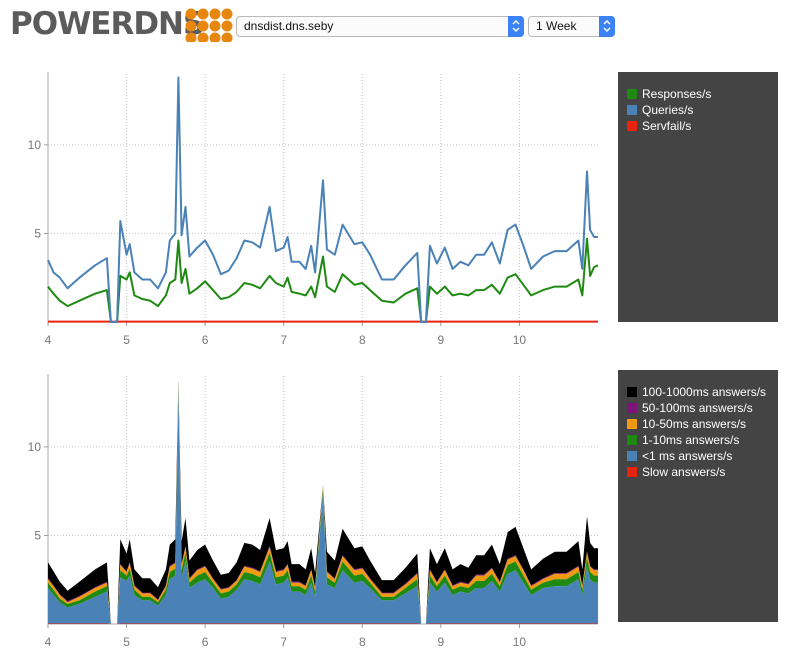 This screenshot has width=802, height=654. What do you see at coordinates (209, 25) in the screenshot?
I see `powerdns-logo-dots` at bounding box center [209, 25].